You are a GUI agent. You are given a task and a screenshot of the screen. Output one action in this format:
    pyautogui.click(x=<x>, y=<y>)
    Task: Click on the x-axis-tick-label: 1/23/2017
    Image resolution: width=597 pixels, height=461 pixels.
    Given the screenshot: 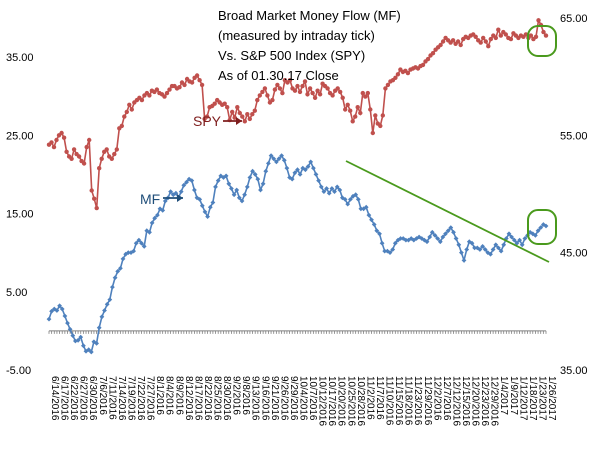 What is the action you would take?
    pyautogui.click(x=541, y=398)
    